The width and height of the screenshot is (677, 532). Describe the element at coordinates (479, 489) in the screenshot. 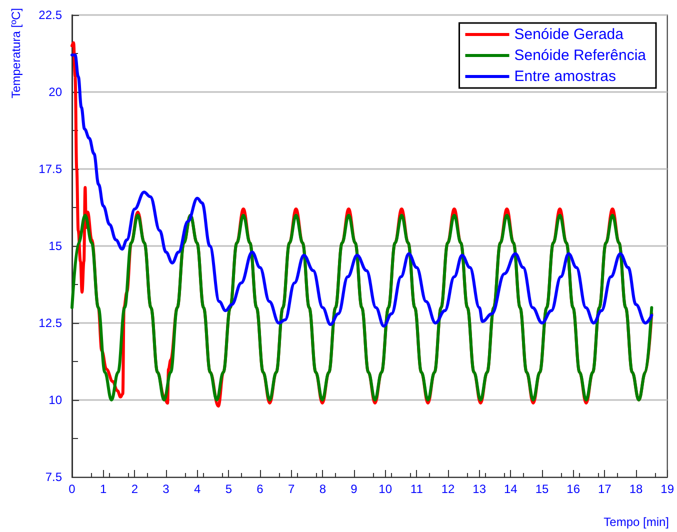

I see `x-tick-label: 13` at that location.